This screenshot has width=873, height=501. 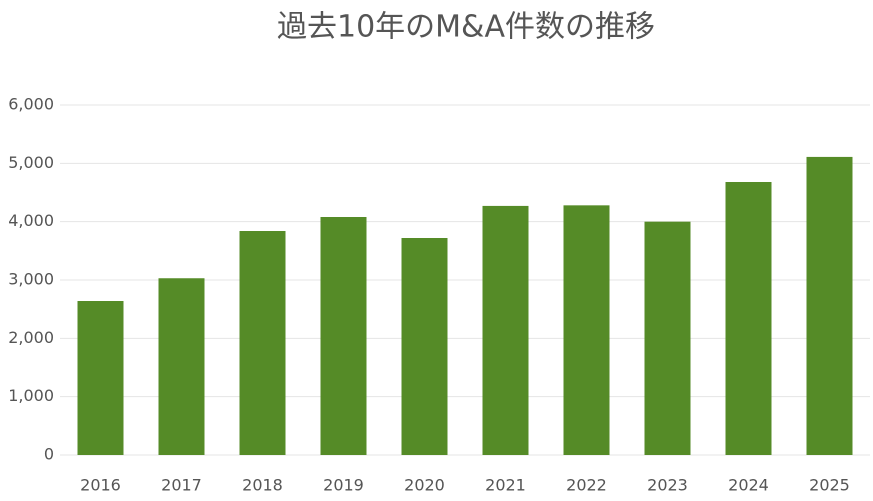 I want to click on y-tick-label: 2,000, so click(x=31, y=337).